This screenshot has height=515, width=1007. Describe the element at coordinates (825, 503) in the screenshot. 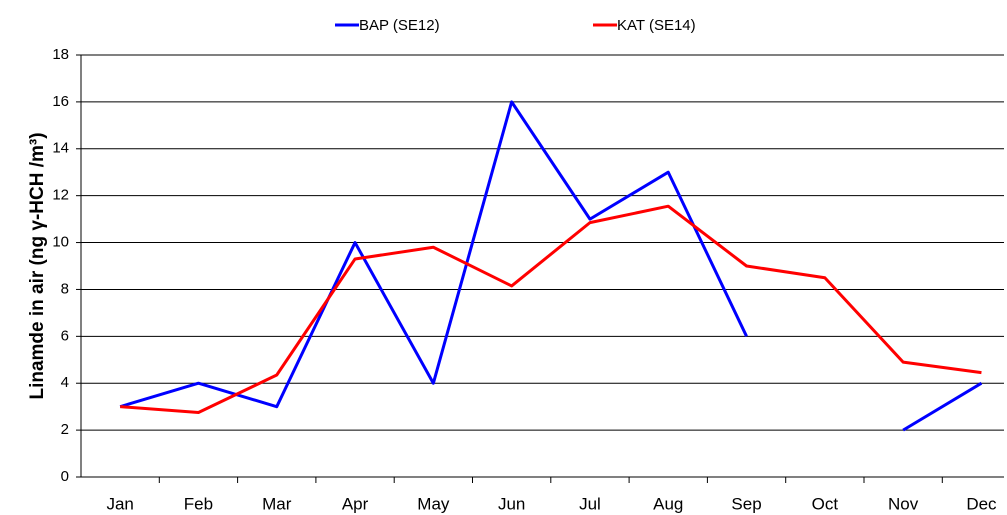

I see `x-tick-label: Oct` at that location.